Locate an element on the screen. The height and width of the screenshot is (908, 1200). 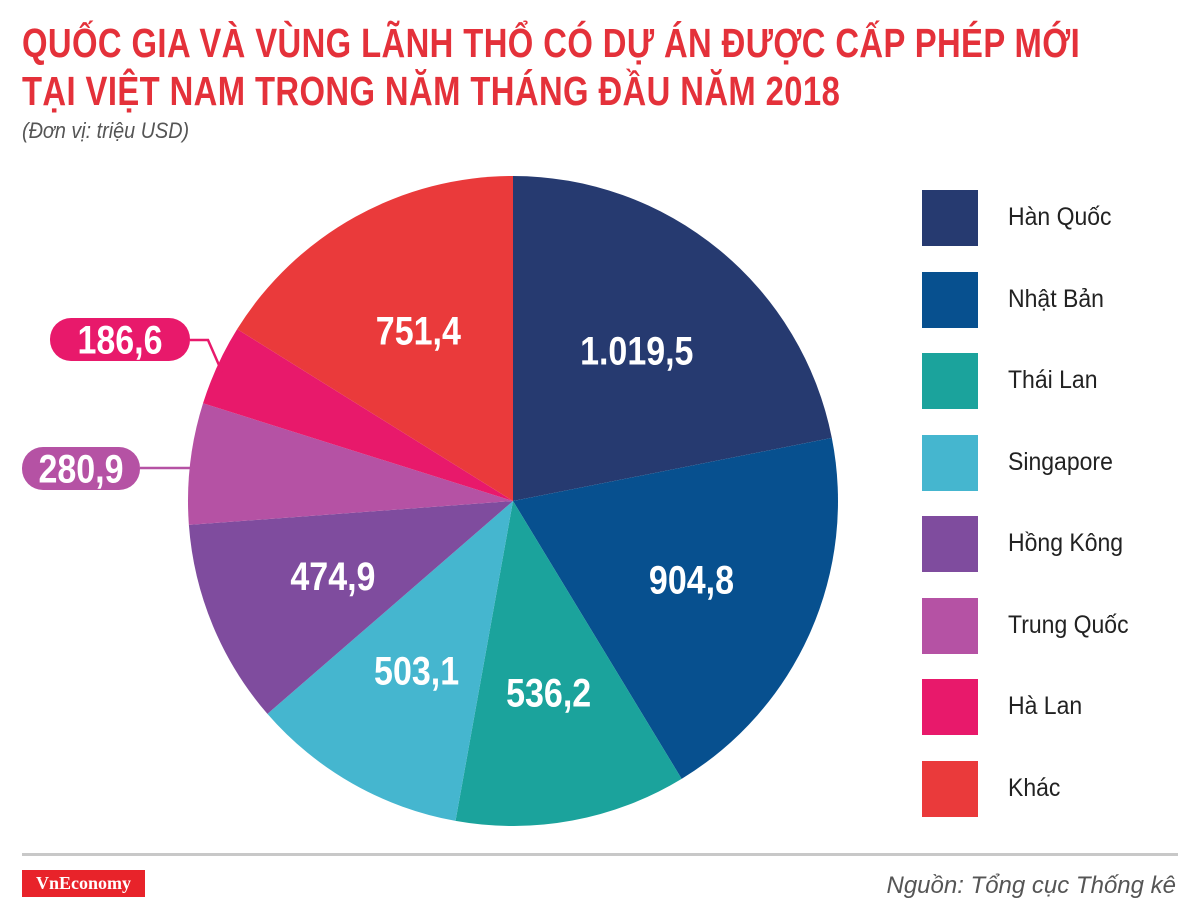
legend-item: Hà Lan is located at coordinates (1057, 707).